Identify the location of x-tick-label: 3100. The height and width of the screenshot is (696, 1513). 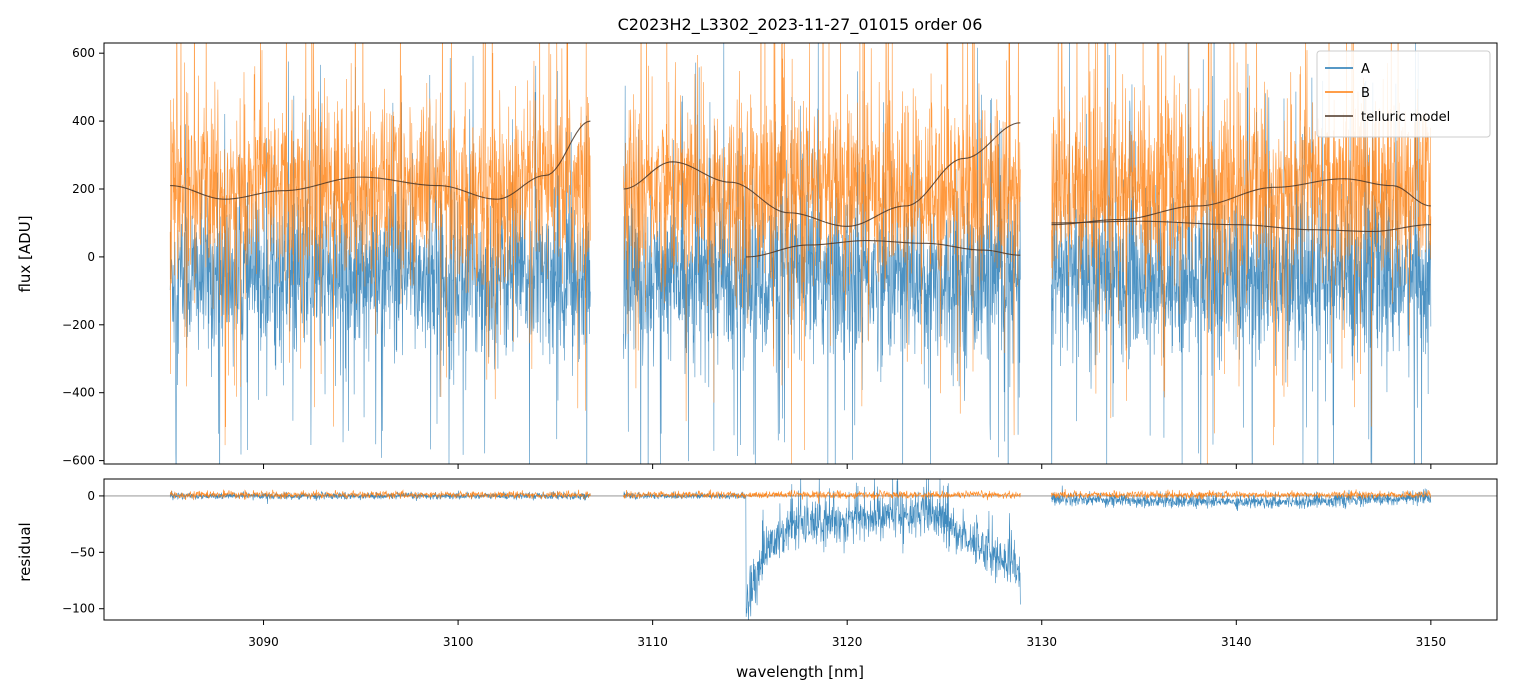
(458, 642).